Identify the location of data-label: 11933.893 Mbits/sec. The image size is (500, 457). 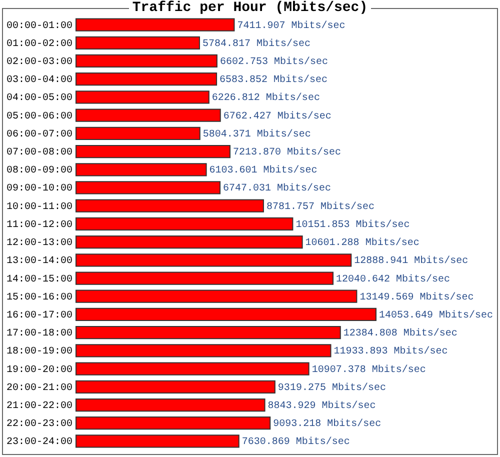
(391, 352).